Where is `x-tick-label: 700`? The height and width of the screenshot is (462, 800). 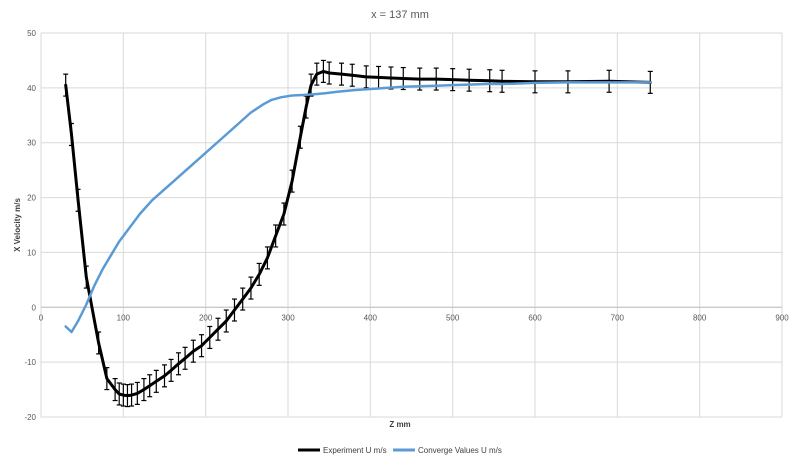 x-tick-label: 700 is located at coordinates (618, 317).